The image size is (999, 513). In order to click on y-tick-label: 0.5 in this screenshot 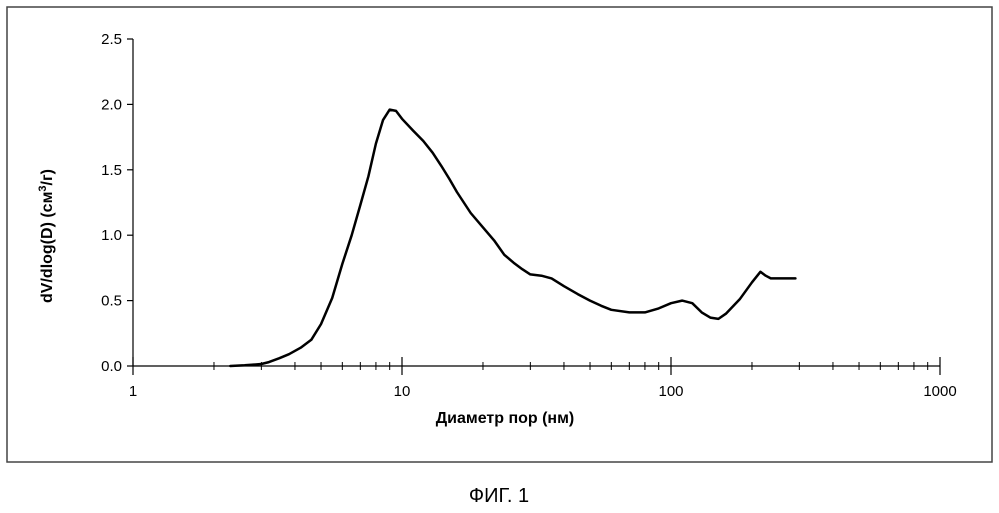, I will do `click(111, 301)`.